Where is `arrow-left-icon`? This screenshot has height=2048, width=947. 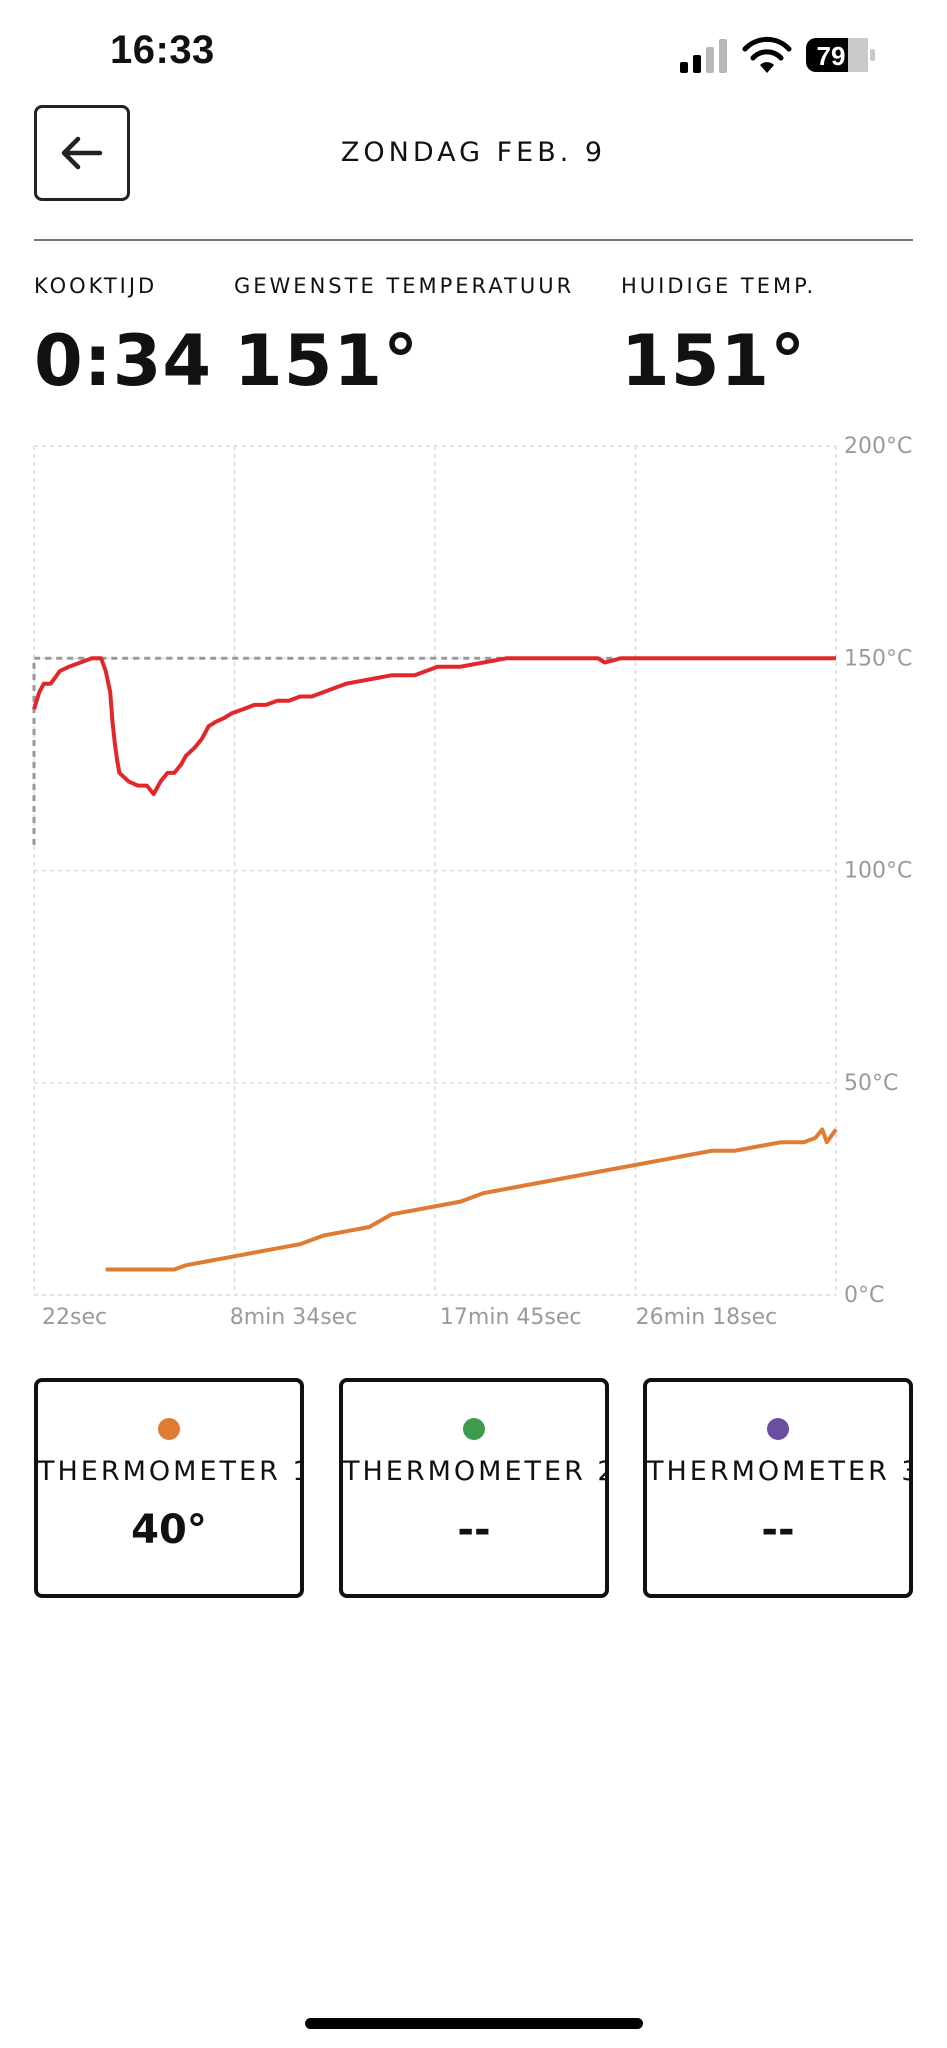
arrow-left-icon is located at coordinates (82, 153).